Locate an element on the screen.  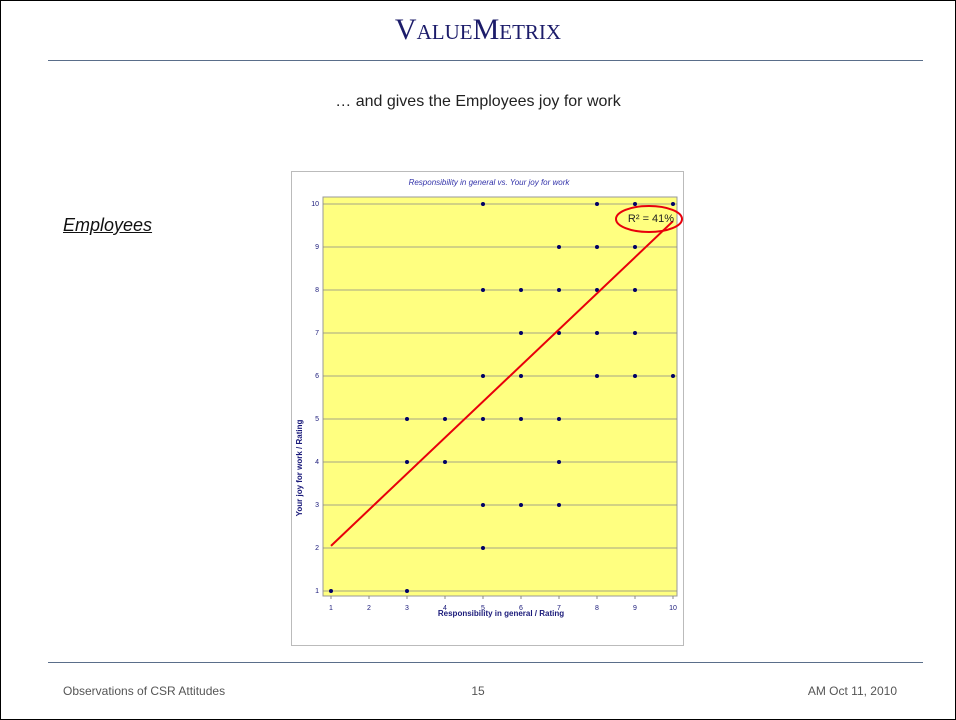
x-tick-label: 3 is located at coordinates (407, 608).